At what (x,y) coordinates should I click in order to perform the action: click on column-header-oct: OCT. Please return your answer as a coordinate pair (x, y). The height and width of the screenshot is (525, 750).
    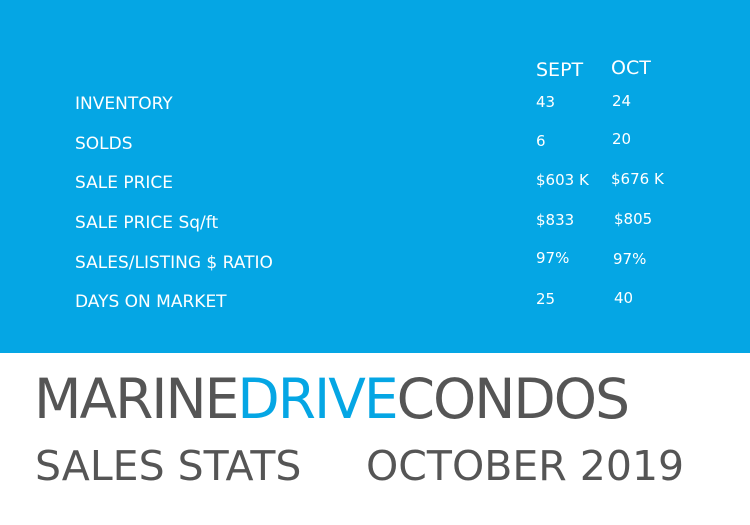
    Looking at the image, I should click on (631, 68).